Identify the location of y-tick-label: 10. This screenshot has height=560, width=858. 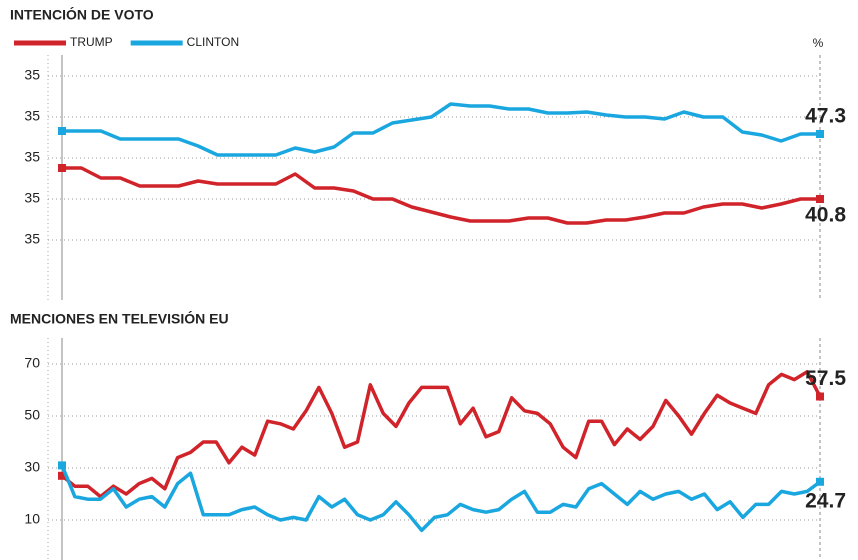
(32, 519).